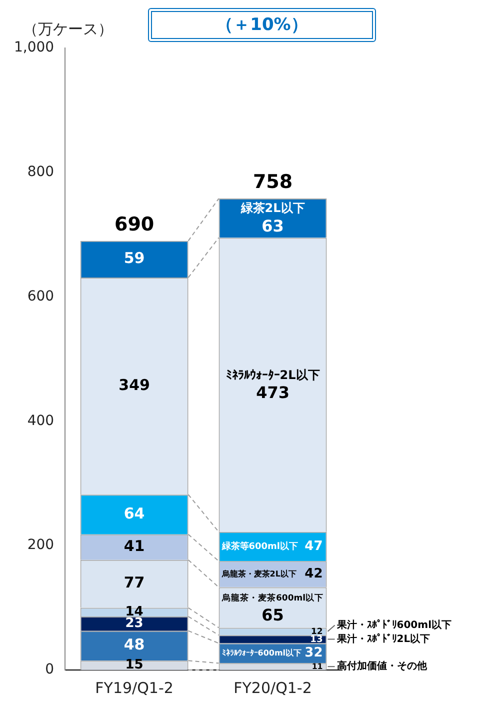 The width and height of the screenshot is (485, 712). I want to click on data-label: 77, so click(134, 583).